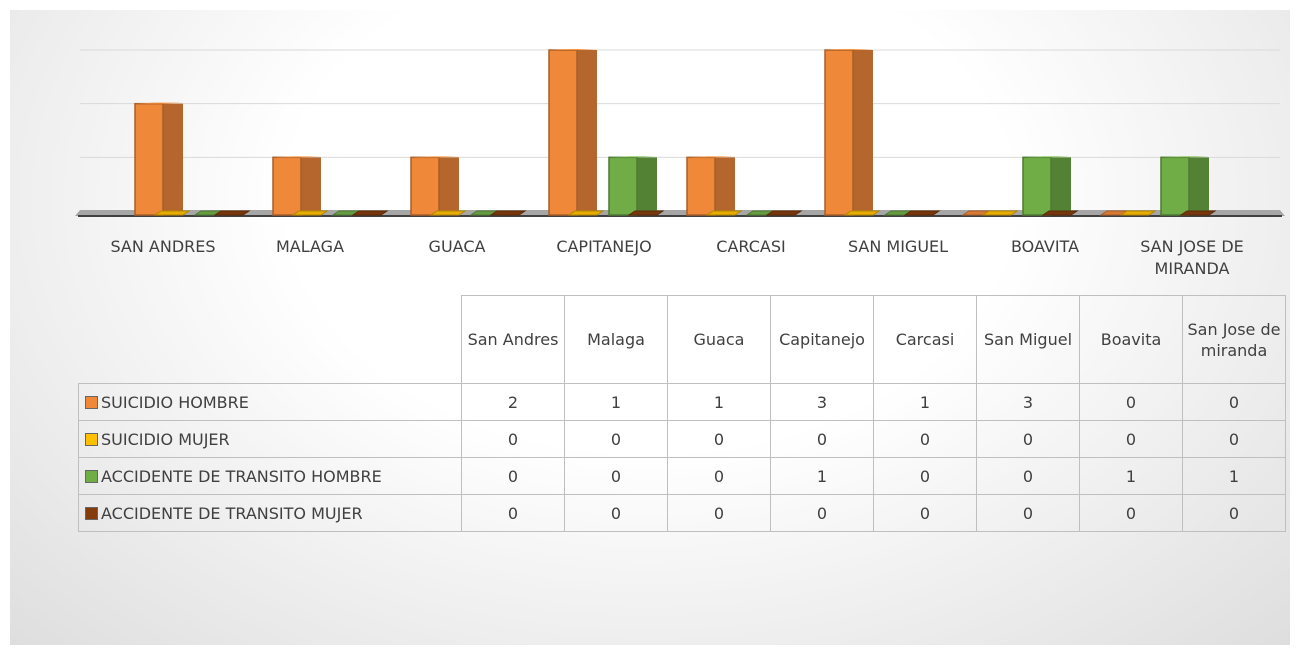 Image resolution: width=1303 pixels, height=654 pixels. I want to click on x-tick-label: SAN ANDRES, so click(163, 246).